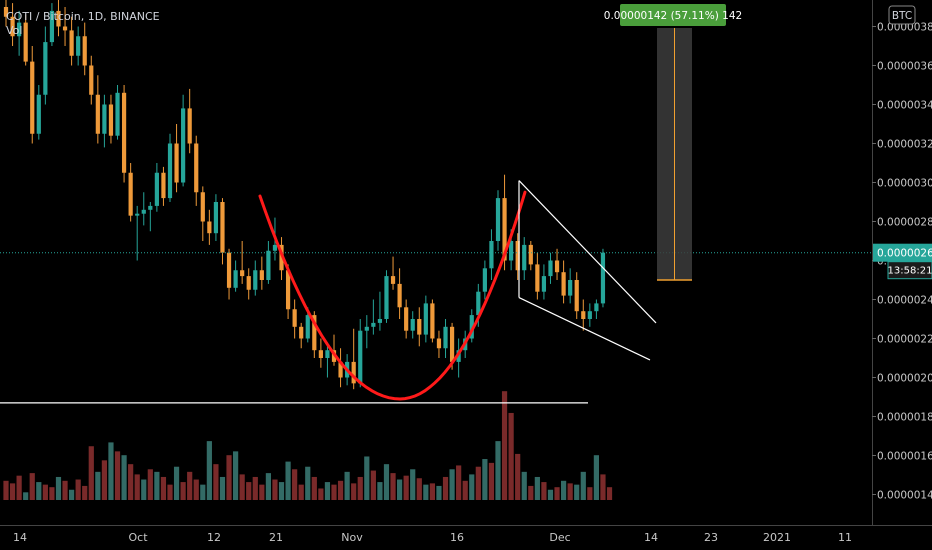 The image size is (932, 550). Describe the element at coordinates (352, 537) in the screenshot. I see `time-tick-label: Nov` at that location.